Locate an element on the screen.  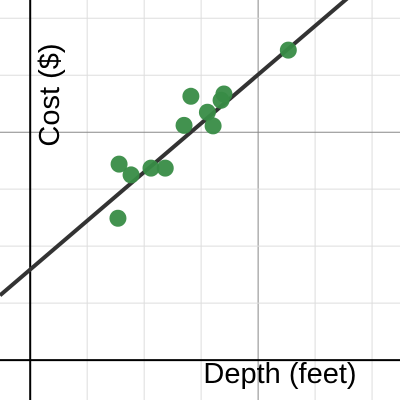
y-axis-label: Cost ($) is located at coordinates (50, 94).